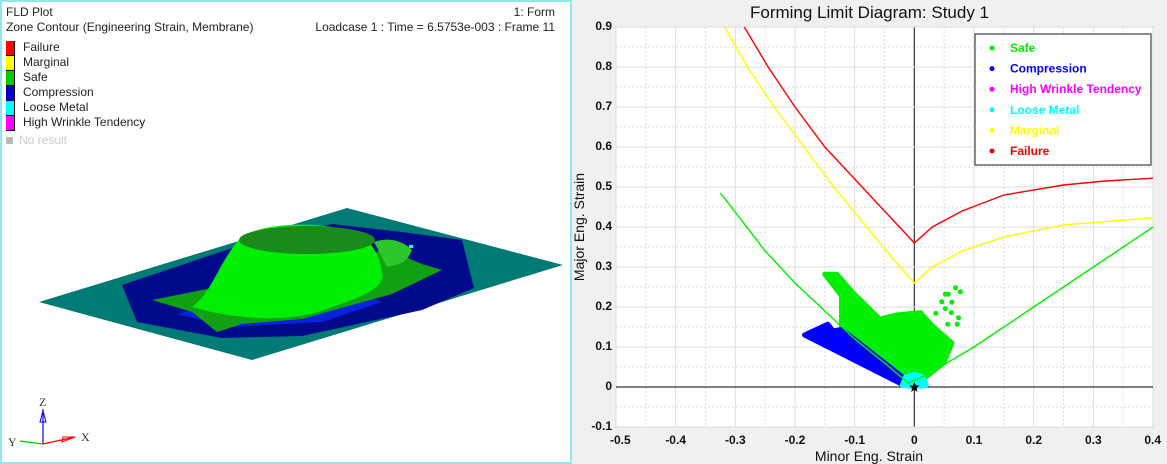 The image size is (1167, 464). I want to click on no-result-swatch, so click(9, 140).